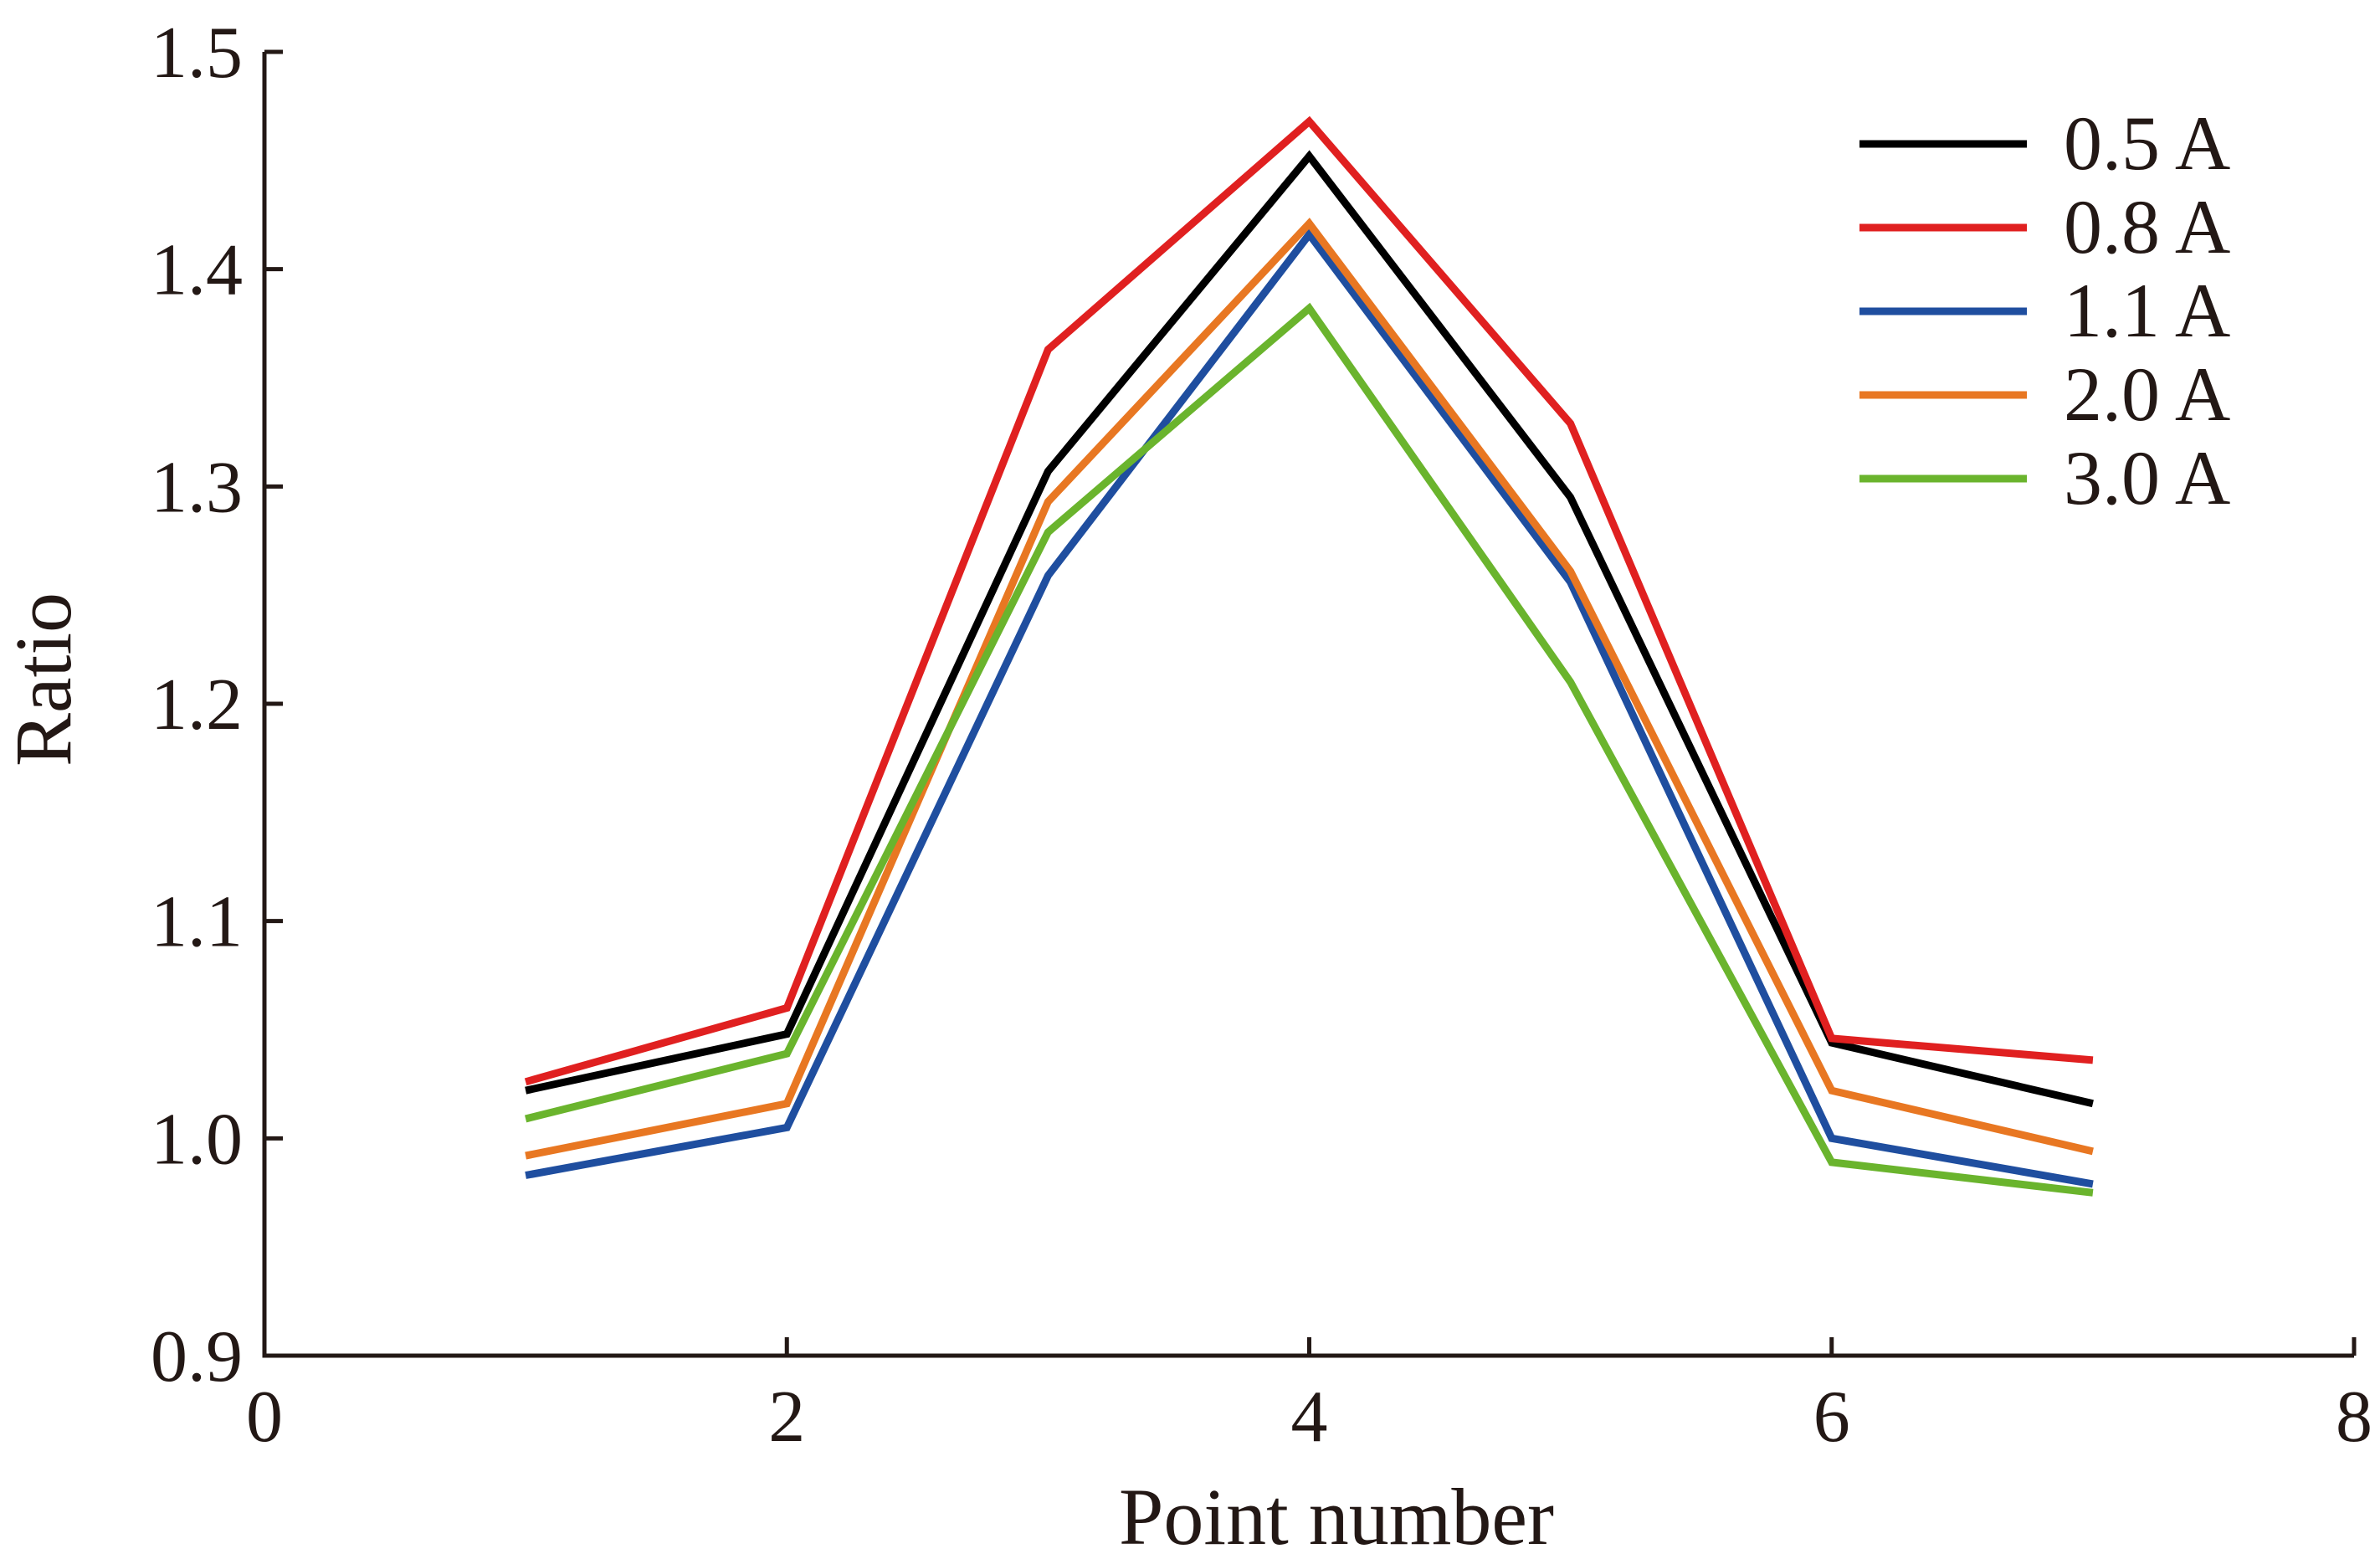  Describe the element at coordinates (2147, 478) in the screenshot. I see `legend-label: 3.0 A` at that location.